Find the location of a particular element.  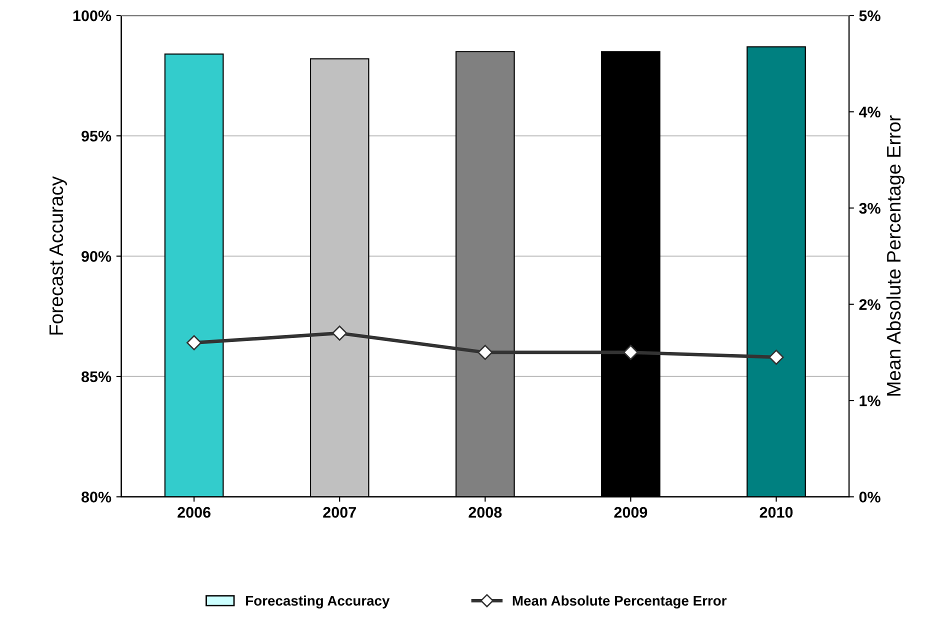

y2-tick-label: 5% is located at coordinates (869, 16).